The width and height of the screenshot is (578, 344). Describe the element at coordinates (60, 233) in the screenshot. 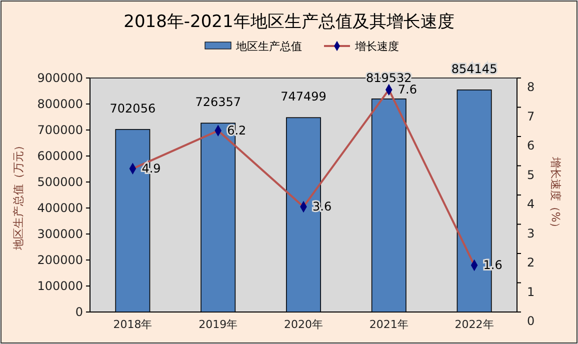

I see `y-tick-label: 300000` at that location.